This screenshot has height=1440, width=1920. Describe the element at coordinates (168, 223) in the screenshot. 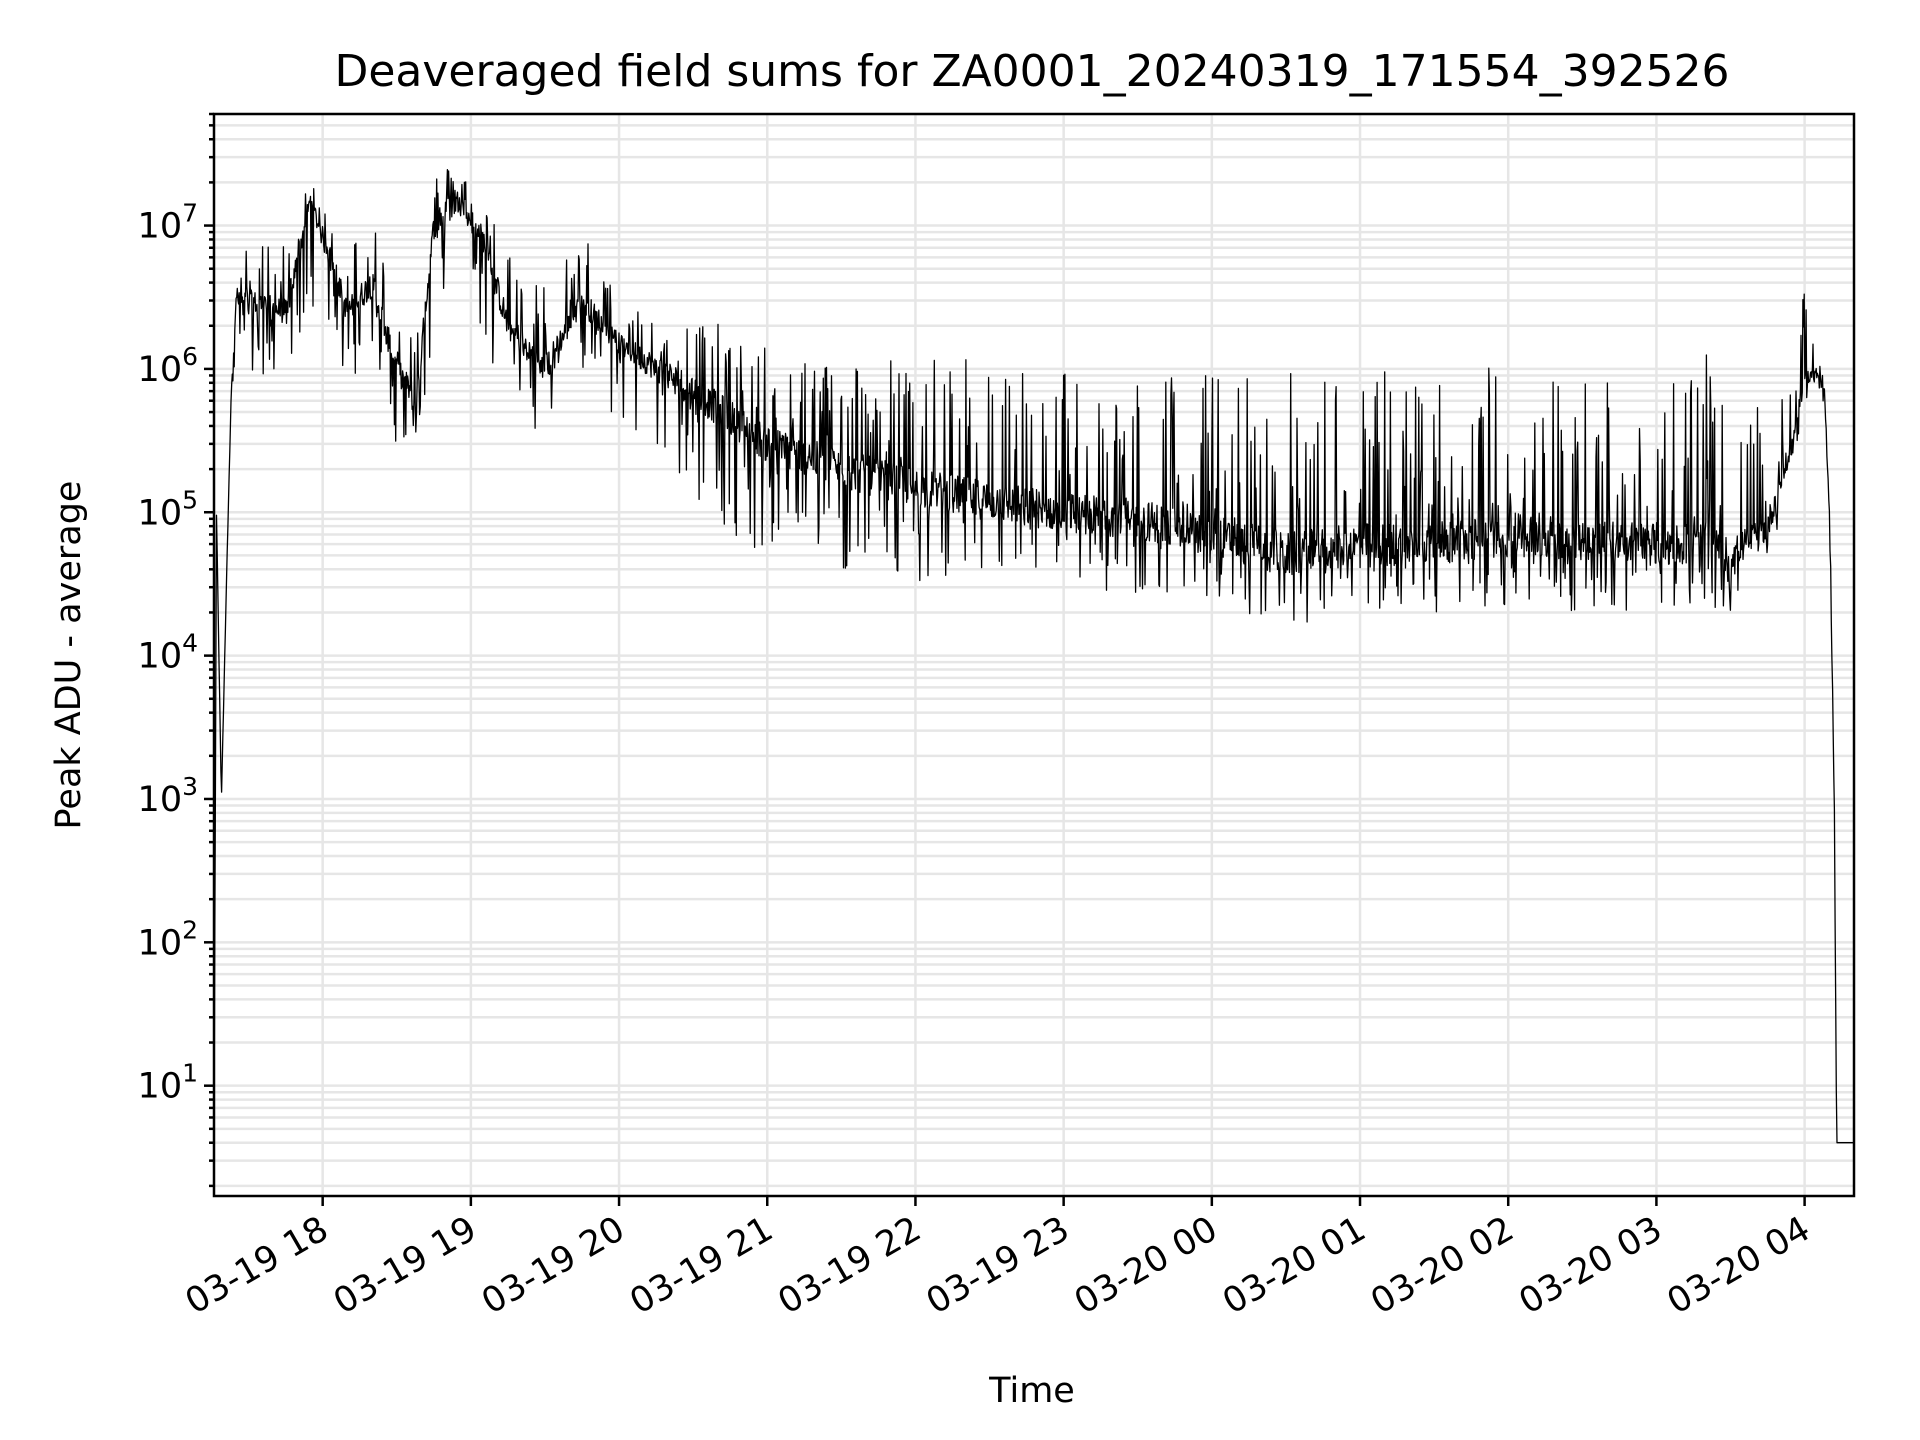

I see `y-tick-label: 10⁷` at that location.